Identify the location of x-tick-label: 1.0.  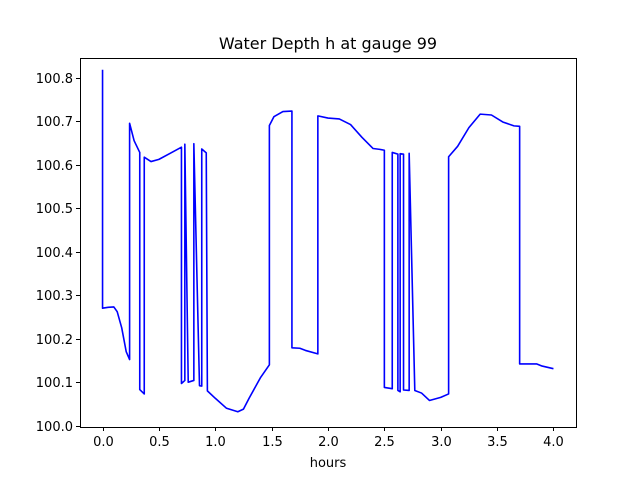
(215, 442).